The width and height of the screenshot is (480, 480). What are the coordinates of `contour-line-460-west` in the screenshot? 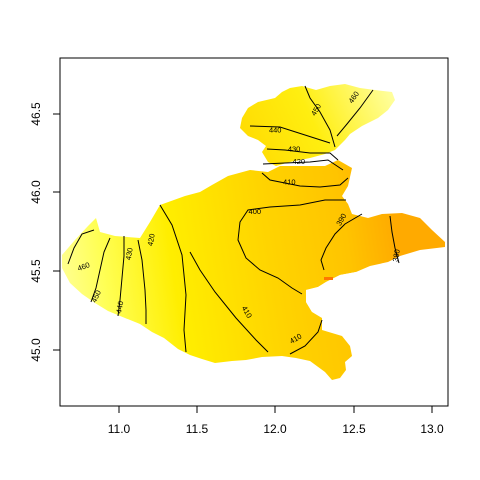 It's located at (81, 247).